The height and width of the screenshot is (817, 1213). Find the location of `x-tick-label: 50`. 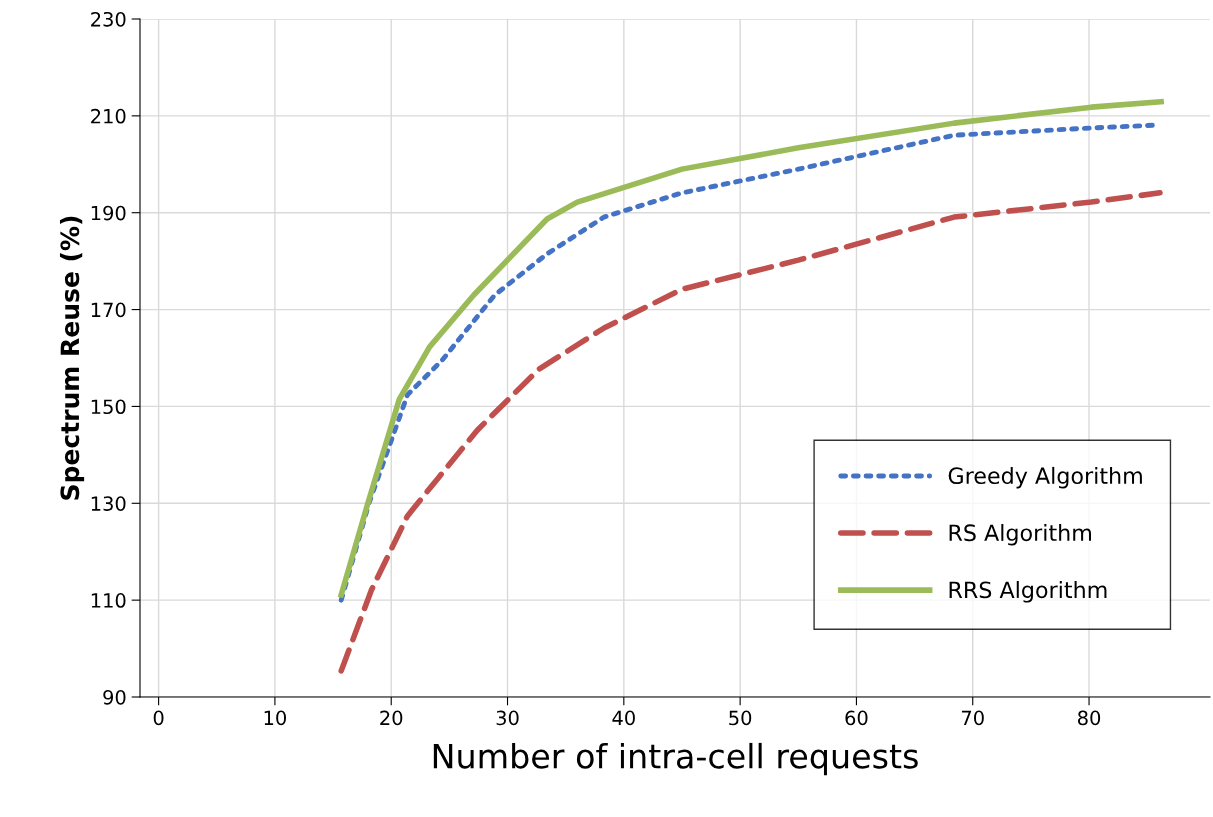

x-tick-label: 50 is located at coordinates (740, 718).